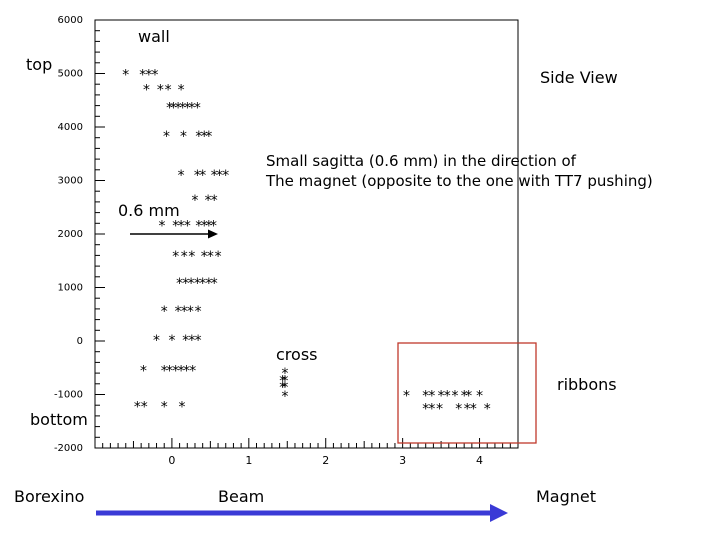  Describe the element at coordinates (587, 384) in the screenshot. I see `ribbons-label: ribbons` at that location.